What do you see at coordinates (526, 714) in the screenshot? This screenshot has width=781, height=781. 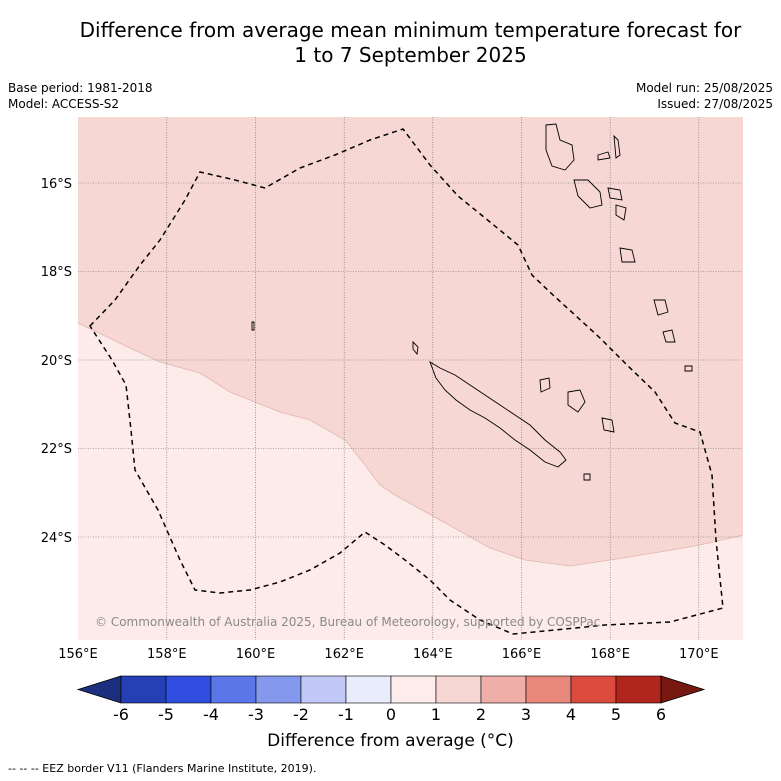 I see `colorbar-tick-label: 3` at bounding box center [526, 714].